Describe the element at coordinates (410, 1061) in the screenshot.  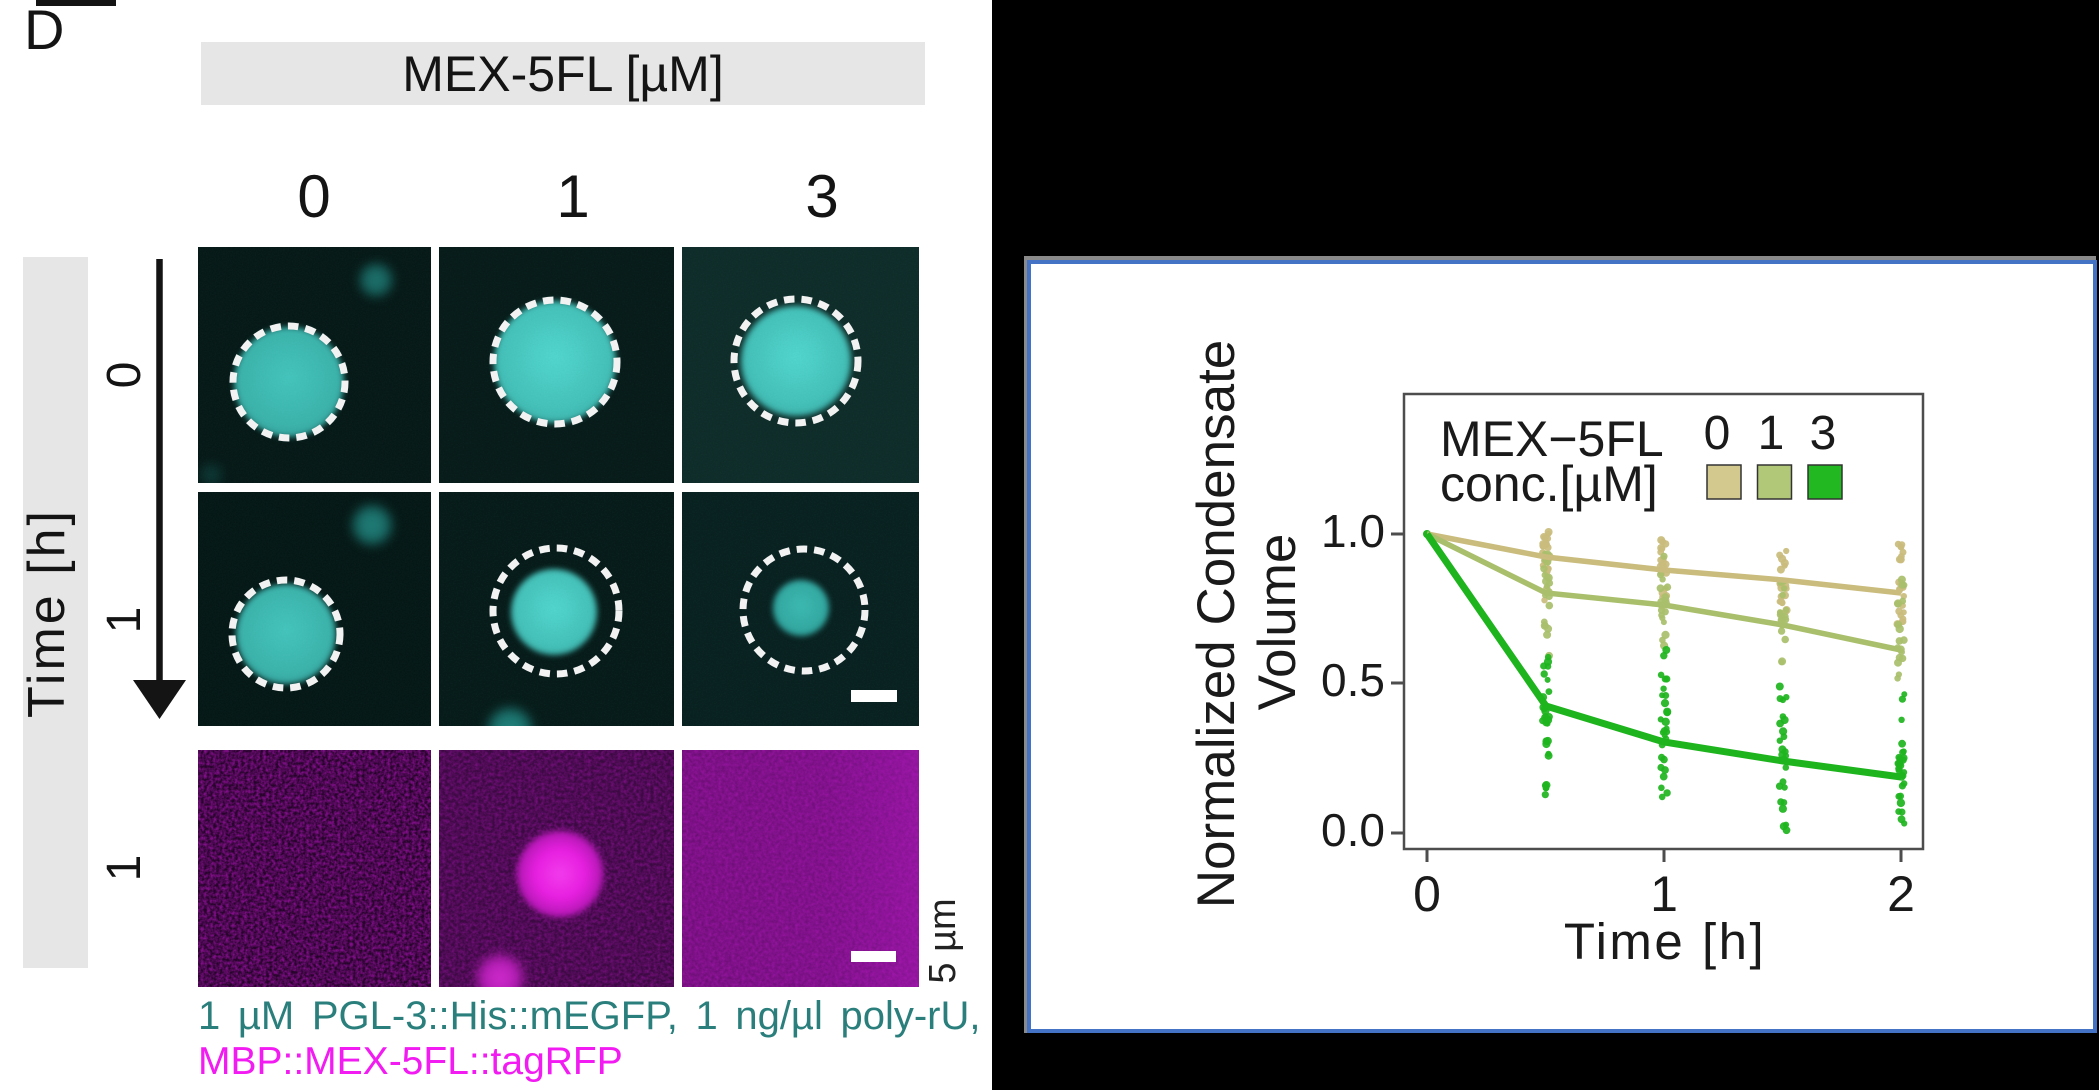
I see `svg-text: MBP::MEX-5FL::tagRFP` at that location.